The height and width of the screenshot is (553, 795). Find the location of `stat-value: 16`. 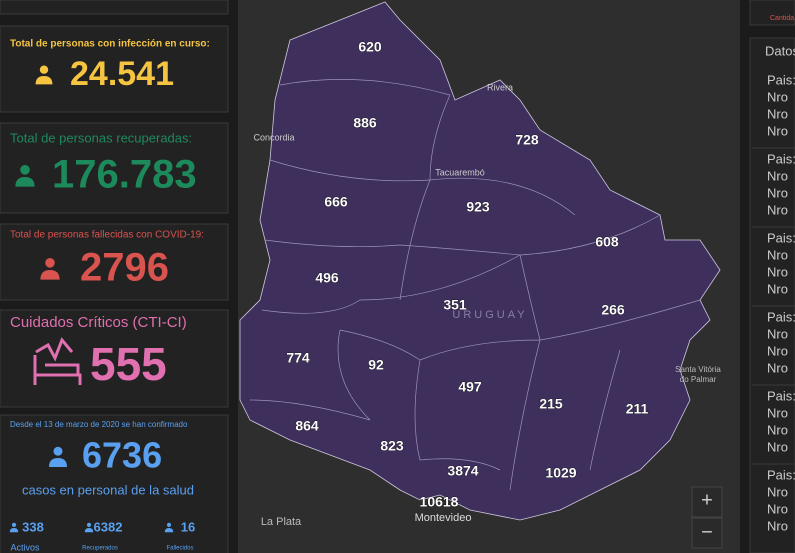

stat-value: 16 is located at coordinates (188, 526).